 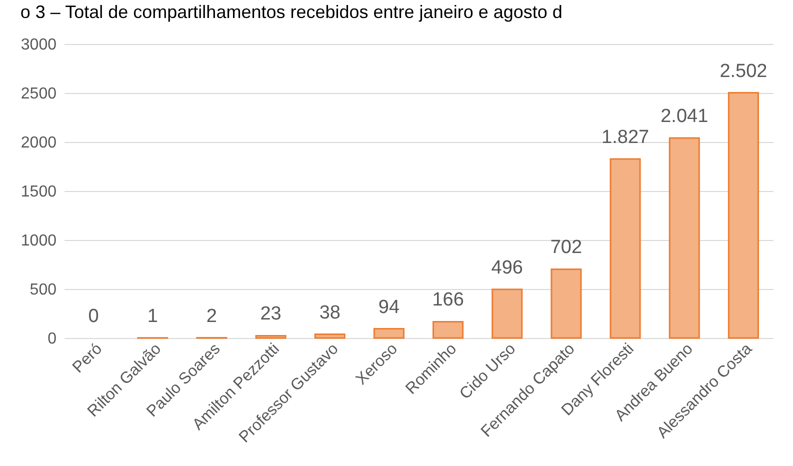 What do you see at coordinates (744, 71) in the screenshot?
I see `data-label: 2.502` at bounding box center [744, 71].